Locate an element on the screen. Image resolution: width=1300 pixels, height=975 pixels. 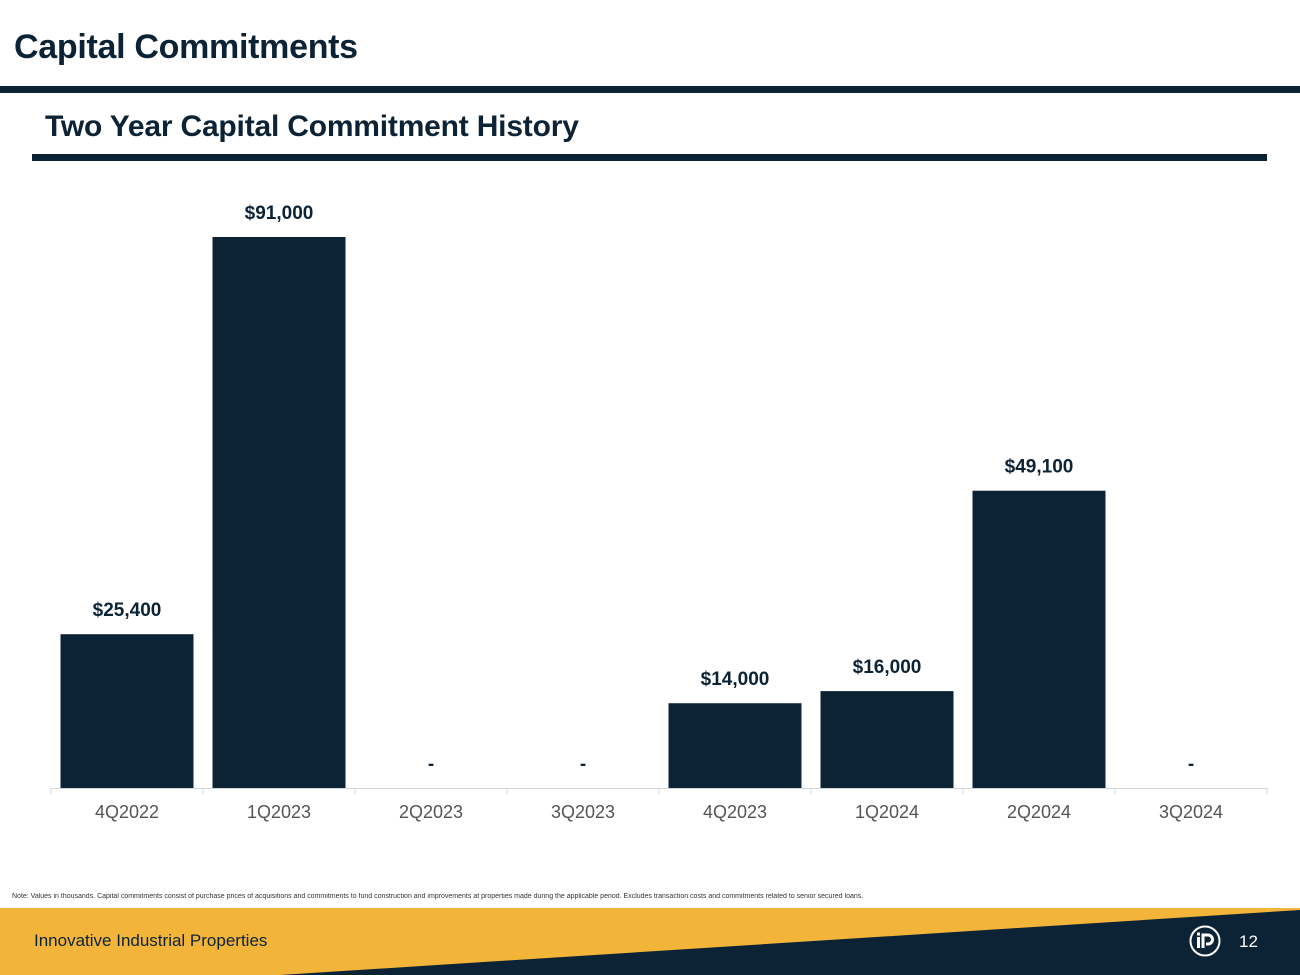
bar-1Q2023 is located at coordinates (279, 512).